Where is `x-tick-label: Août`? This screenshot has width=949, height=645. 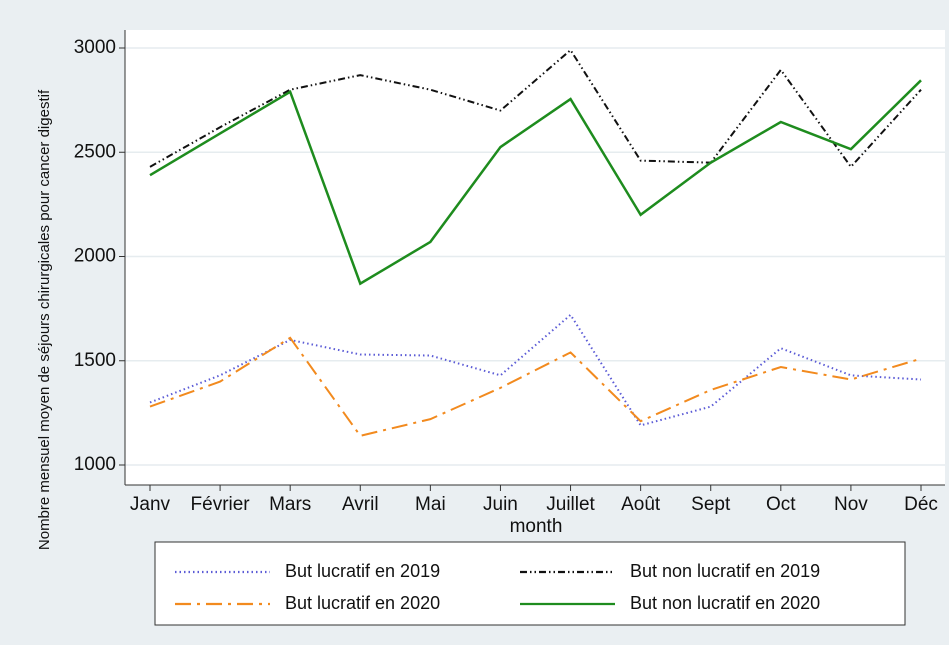
x-tick-label: Août is located at coordinates (641, 504).